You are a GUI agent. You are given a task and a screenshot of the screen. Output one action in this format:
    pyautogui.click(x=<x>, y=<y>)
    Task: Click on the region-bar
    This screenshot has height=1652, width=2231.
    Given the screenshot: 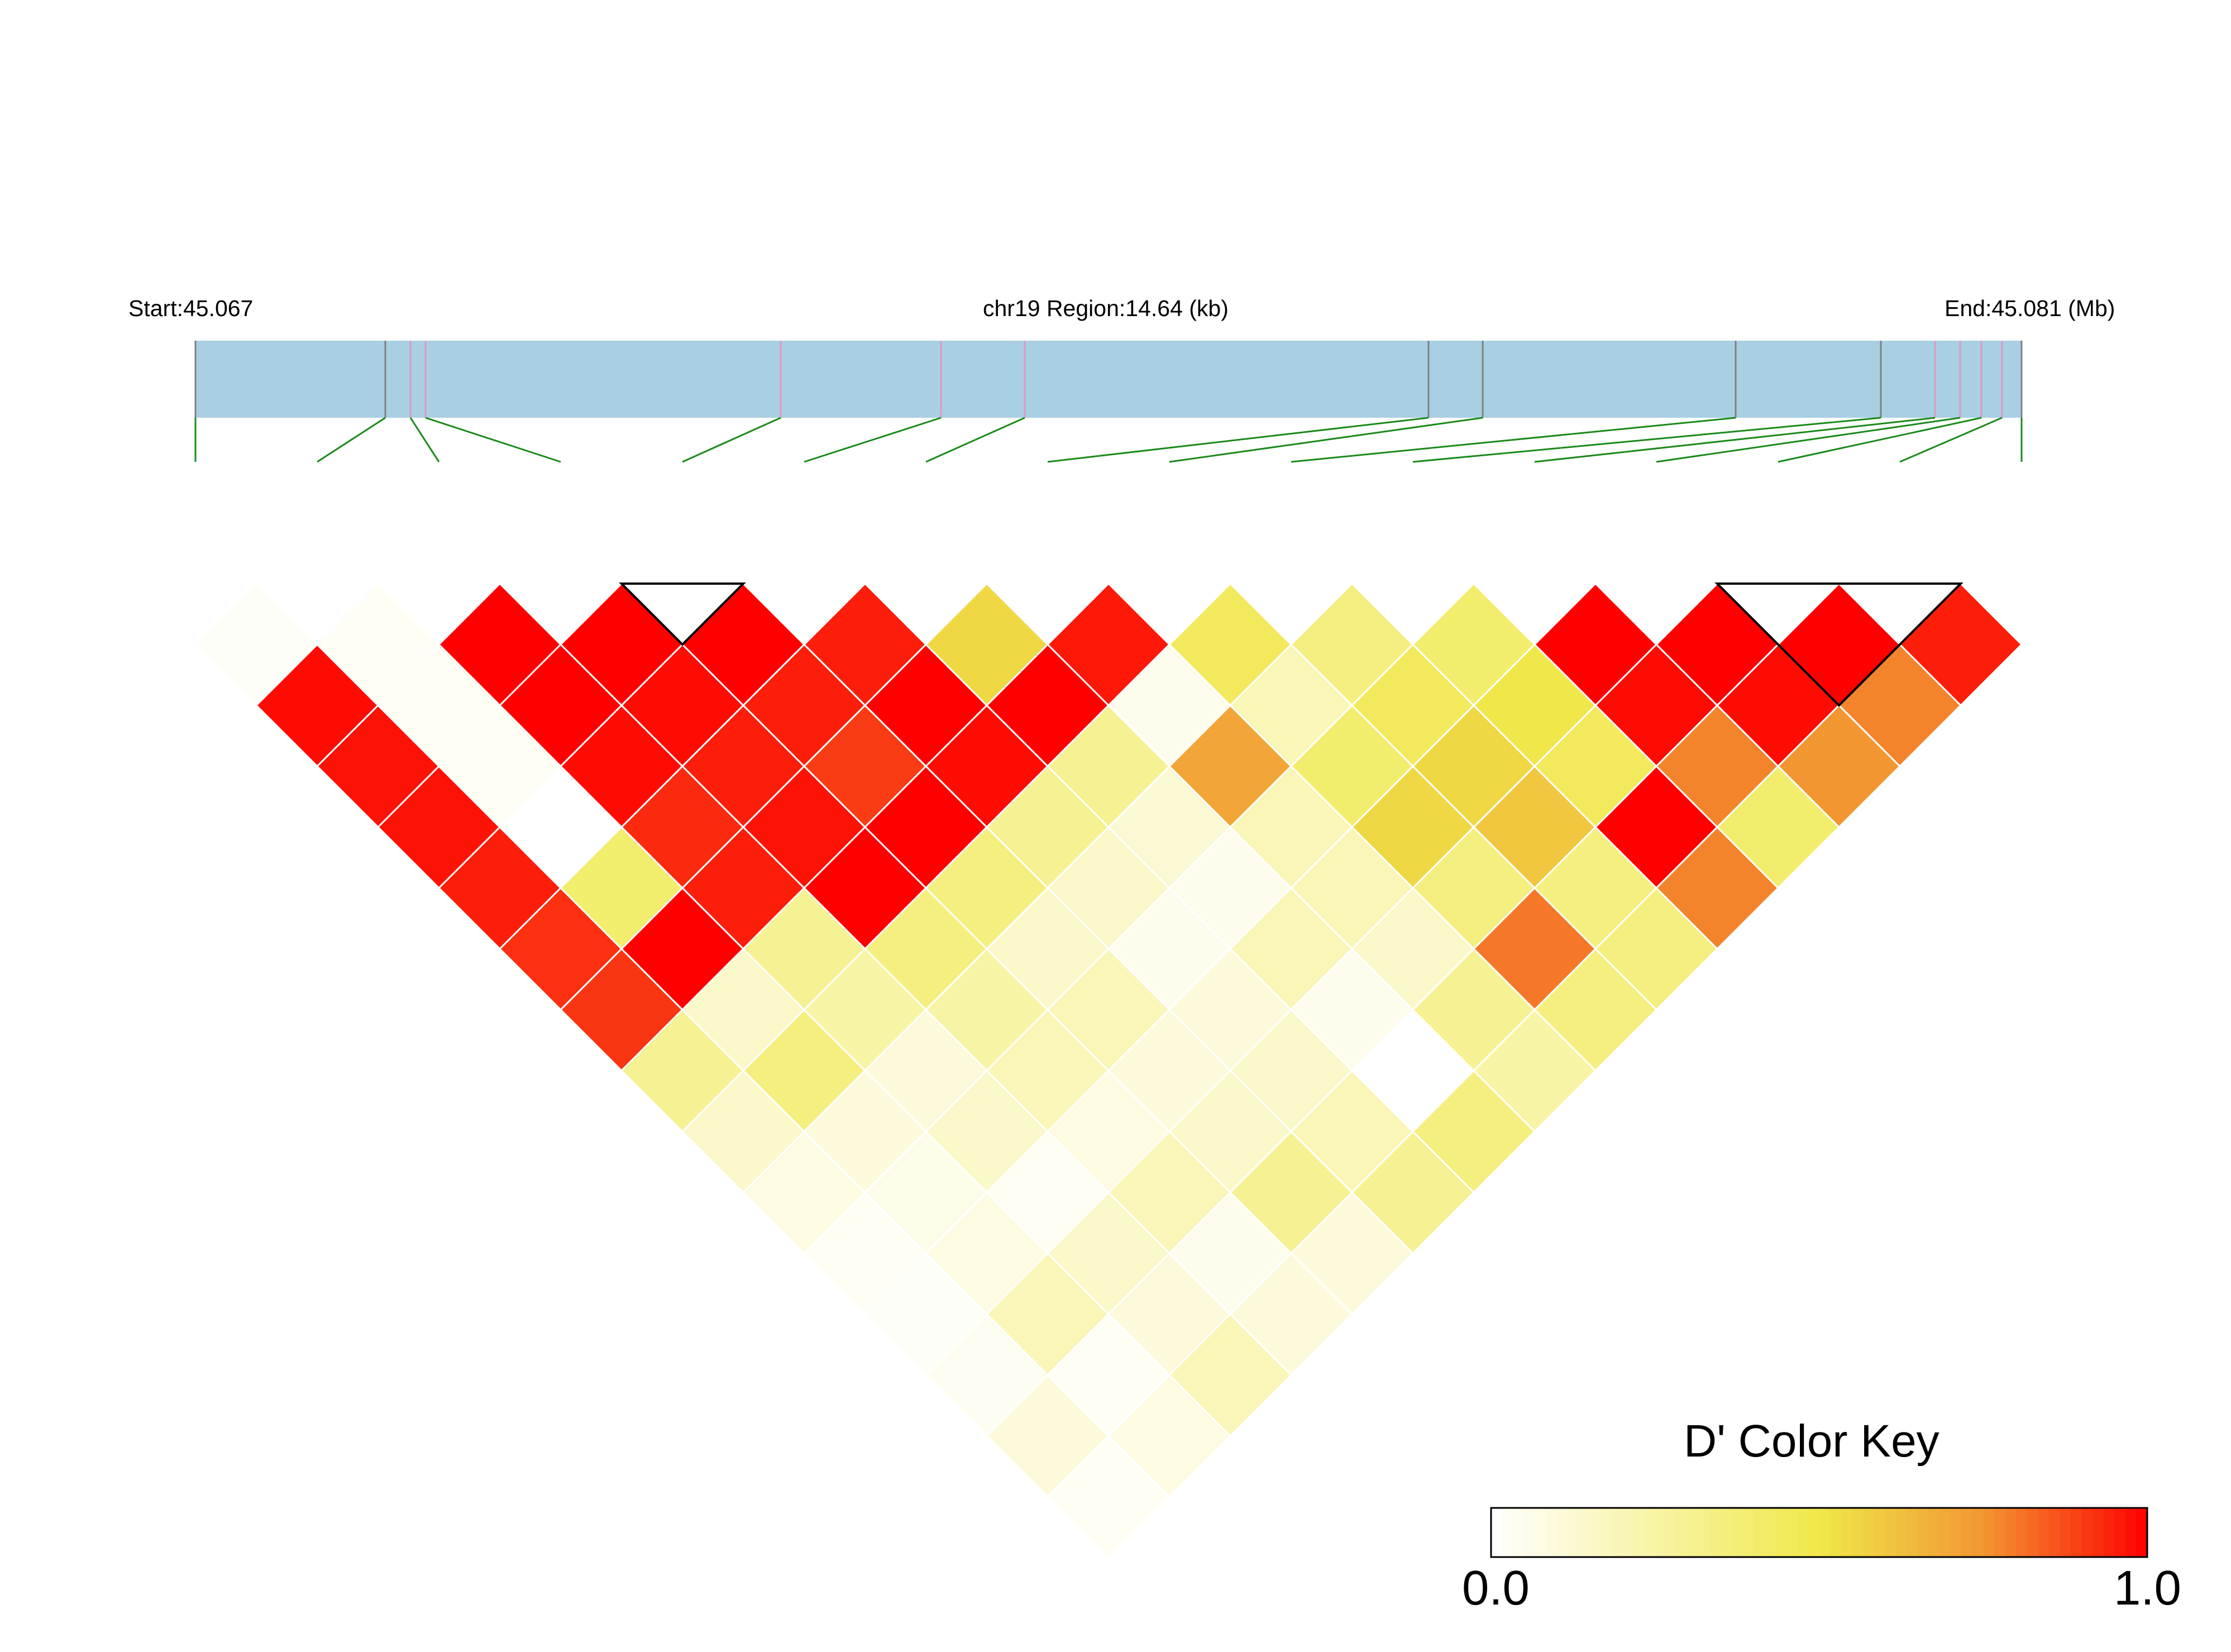 What is the action you would take?
    pyautogui.click(x=1108, y=379)
    